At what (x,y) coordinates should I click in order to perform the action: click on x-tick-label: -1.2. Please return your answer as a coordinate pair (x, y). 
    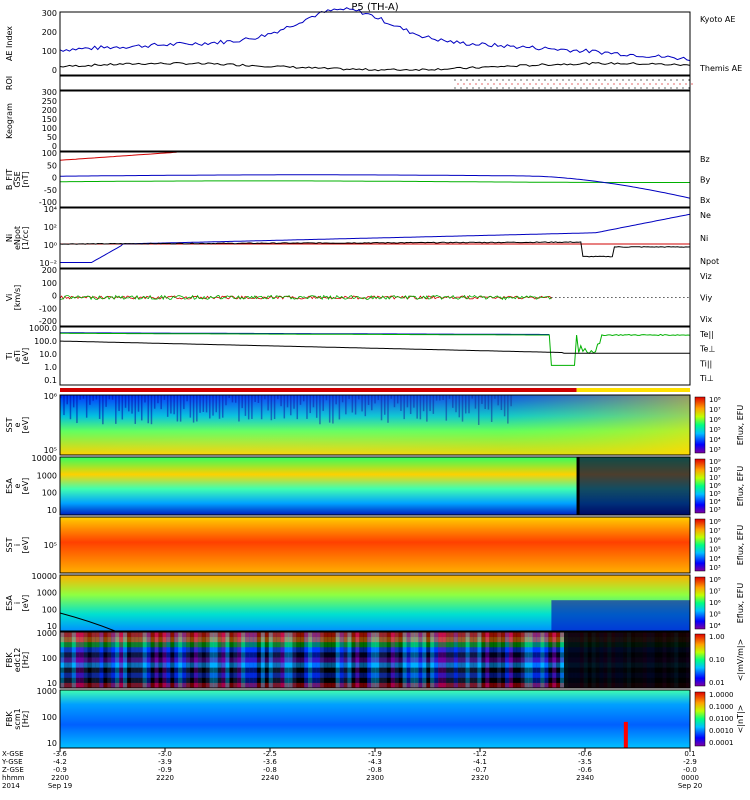
    Looking at the image, I should click on (480, 754).